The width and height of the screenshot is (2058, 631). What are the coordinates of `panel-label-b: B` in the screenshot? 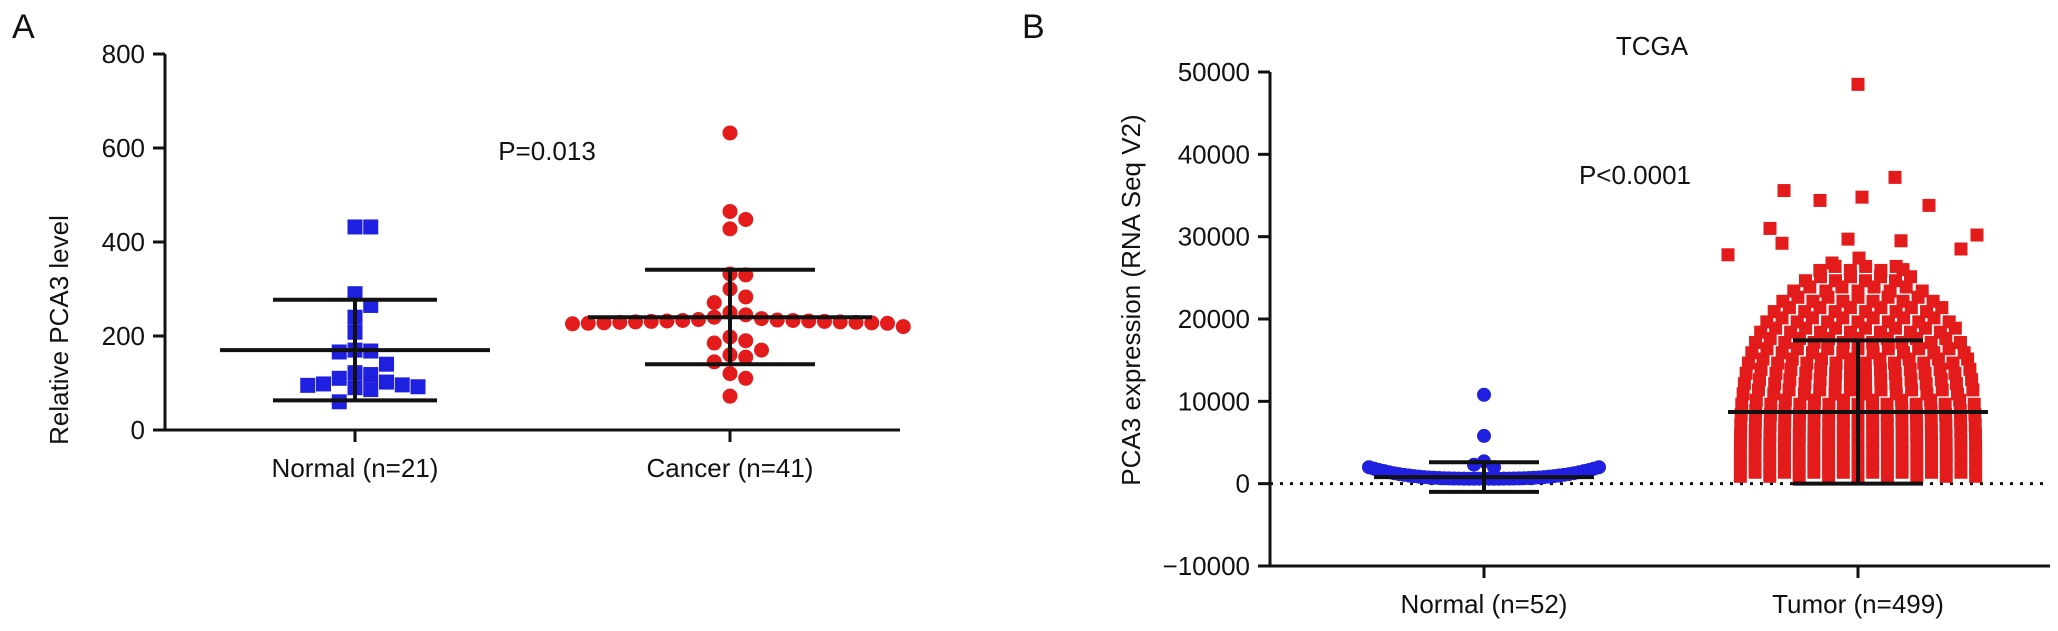 It's located at (1033, 27).